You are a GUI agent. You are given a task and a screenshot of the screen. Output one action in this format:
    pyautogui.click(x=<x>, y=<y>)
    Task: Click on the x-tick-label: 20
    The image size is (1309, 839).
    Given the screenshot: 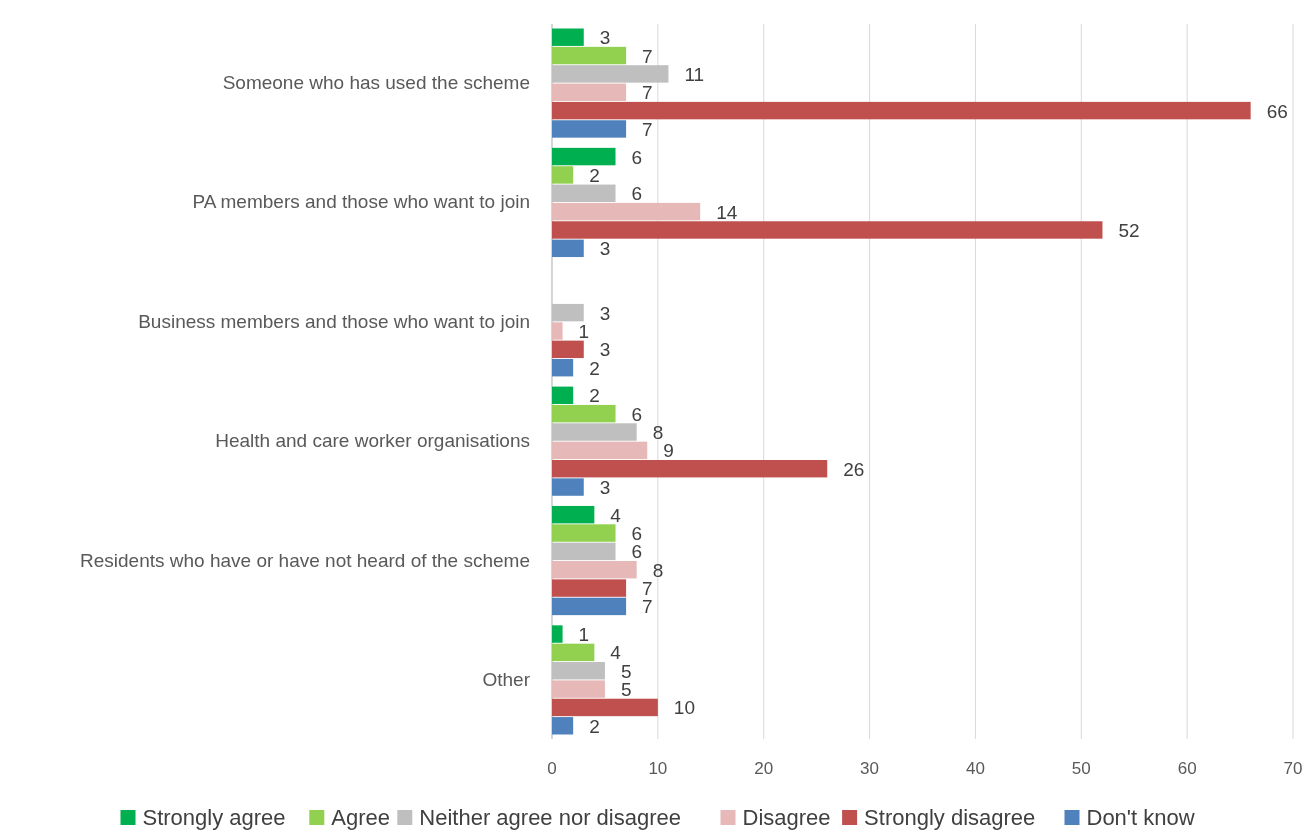 What is the action you would take?
    pyautogui.click(x=764, y=768)
    